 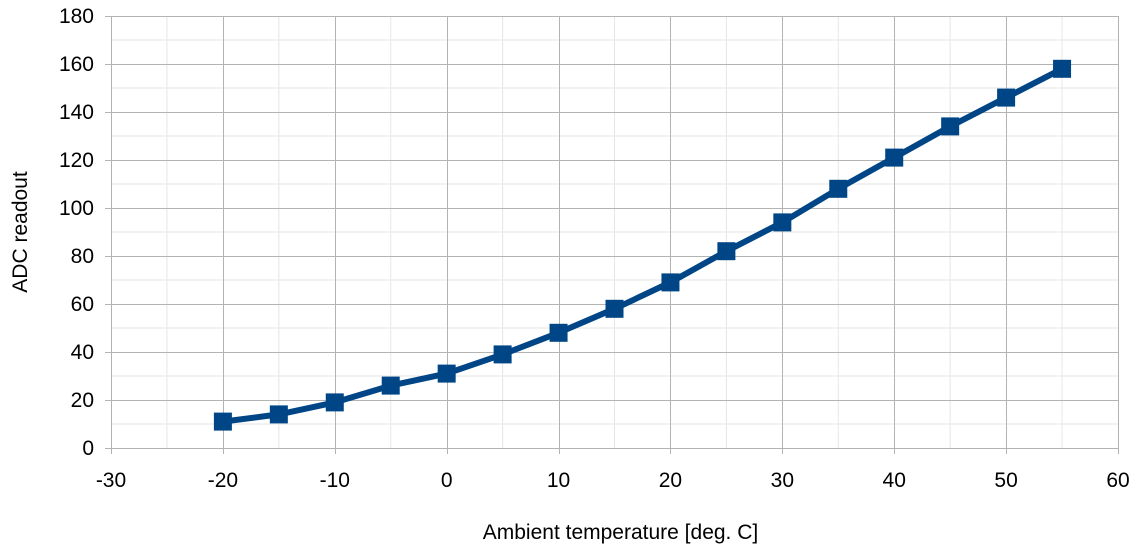 I want to click on y-tick-label: 120, so click(x=76, y=160).